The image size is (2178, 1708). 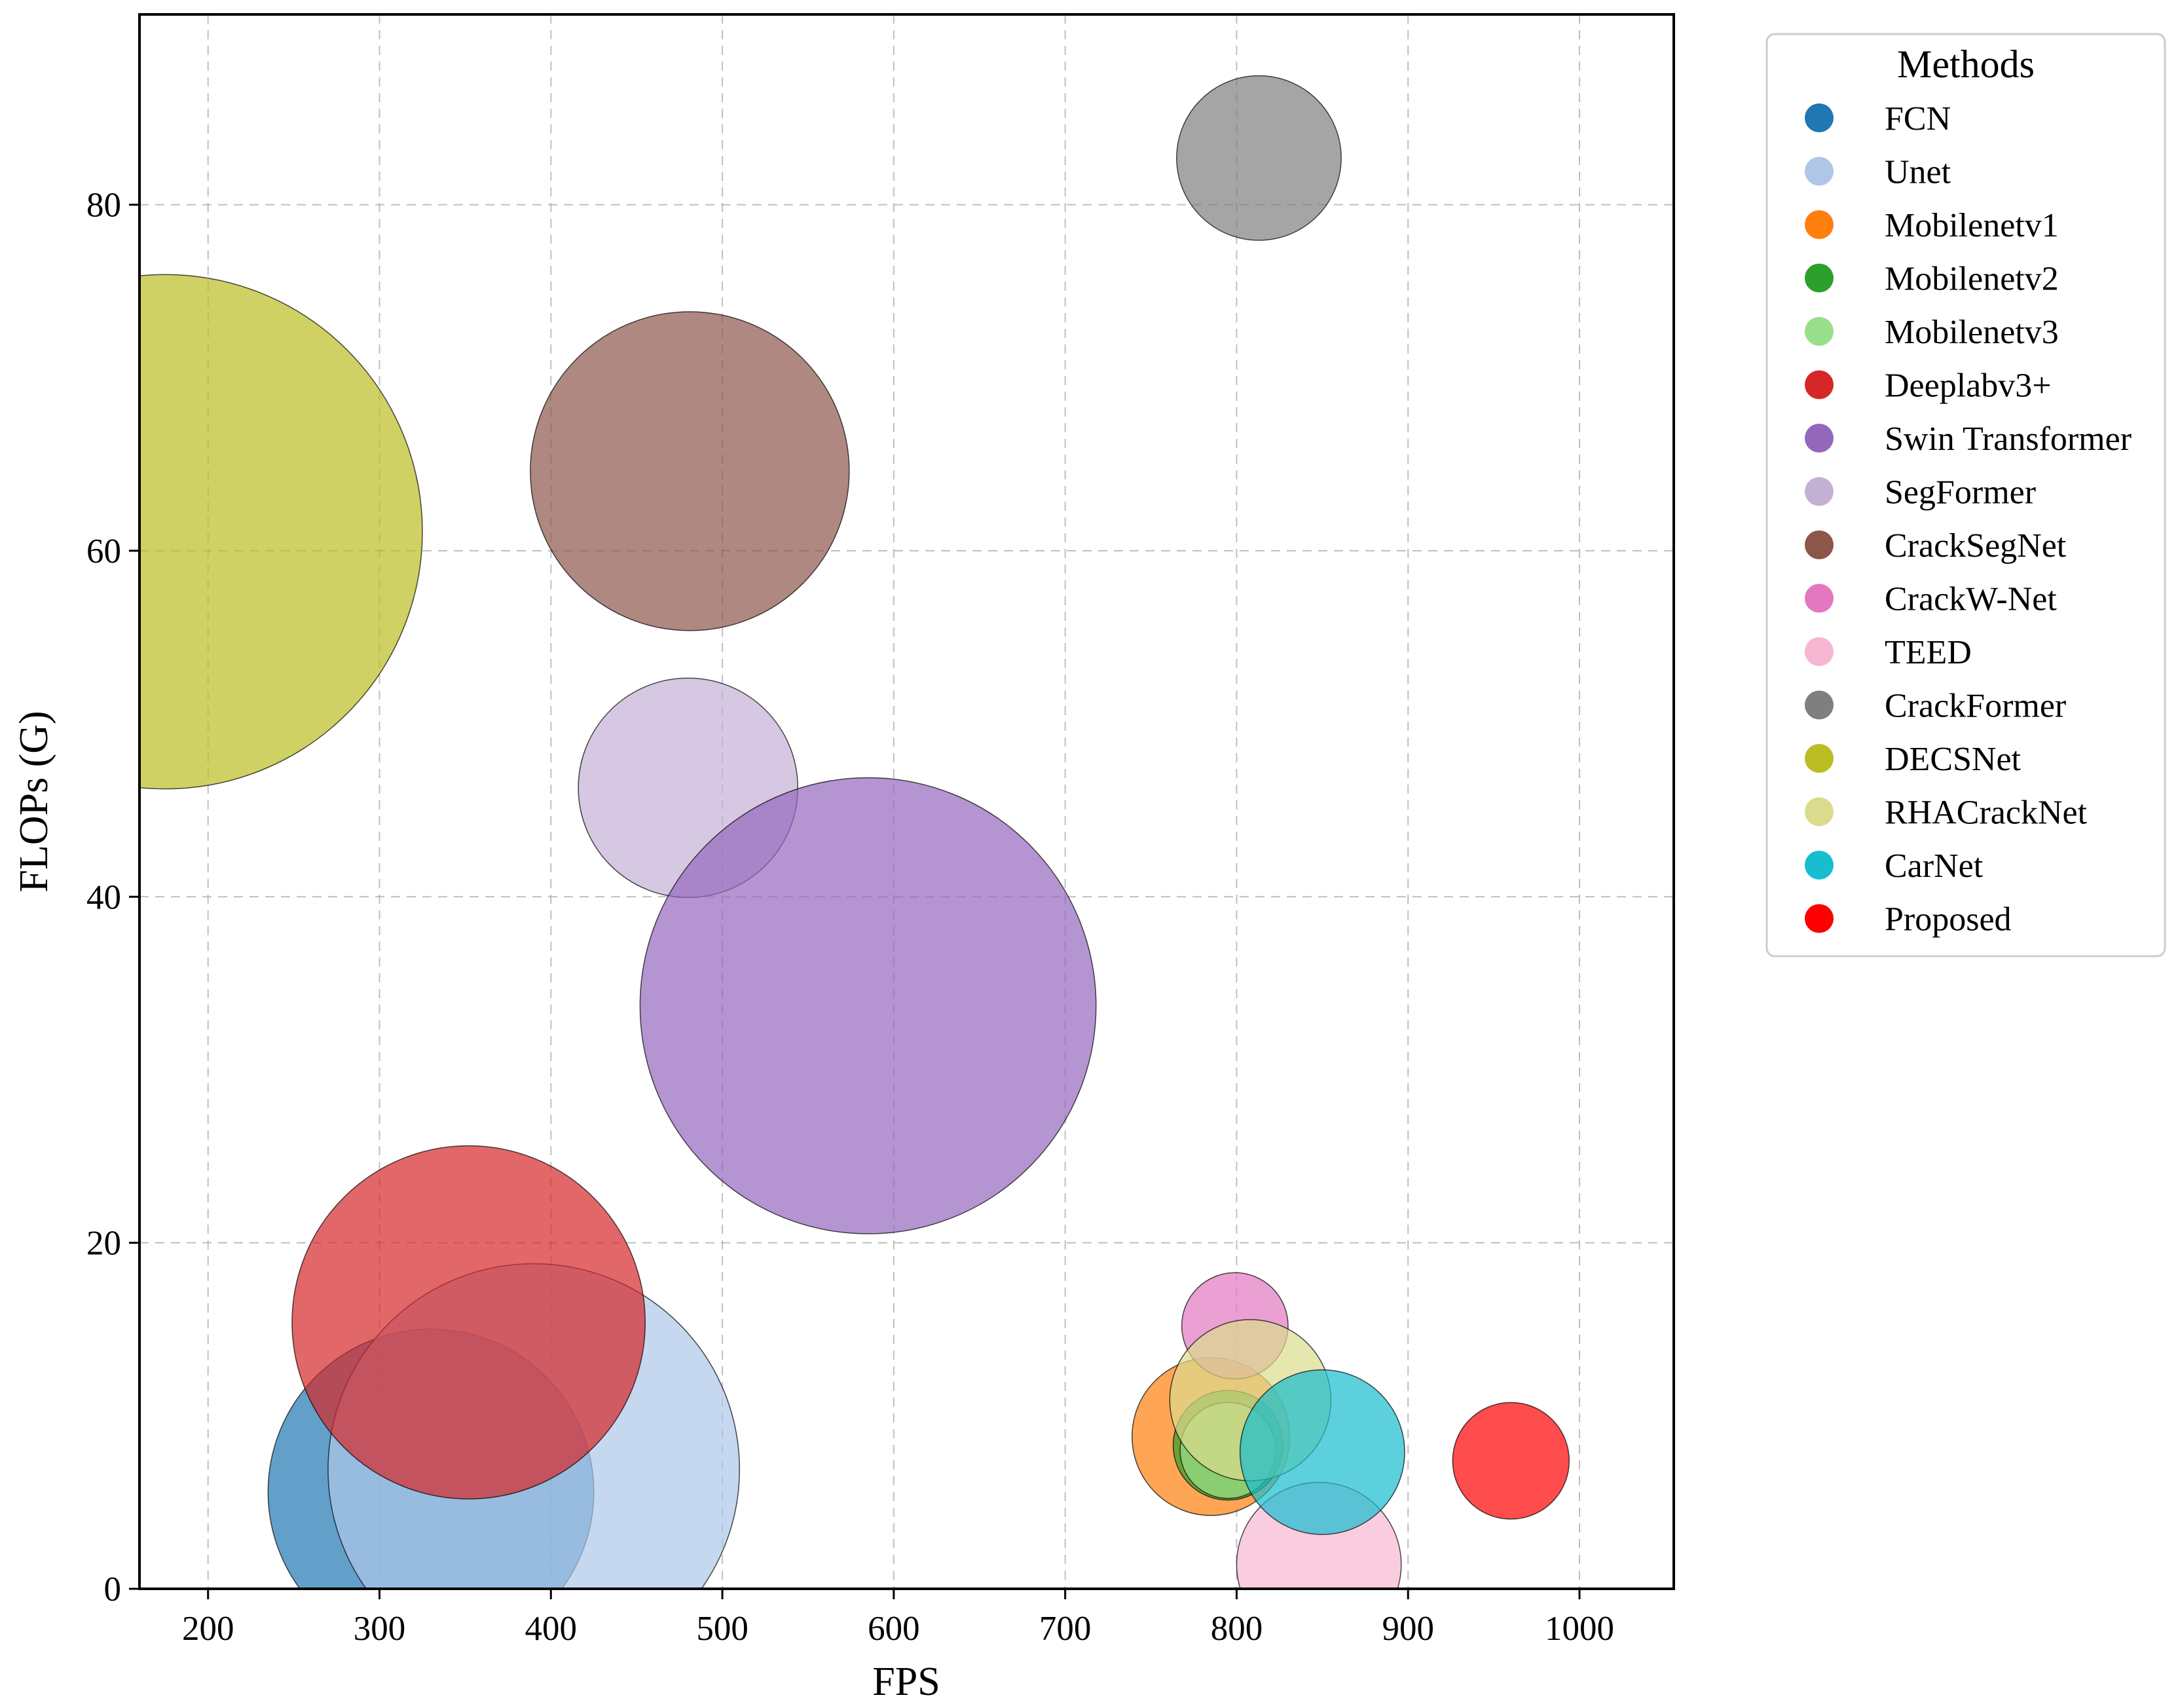 I want to click on legend-item-carnet: CarNet, so click(x=1894, y=866).